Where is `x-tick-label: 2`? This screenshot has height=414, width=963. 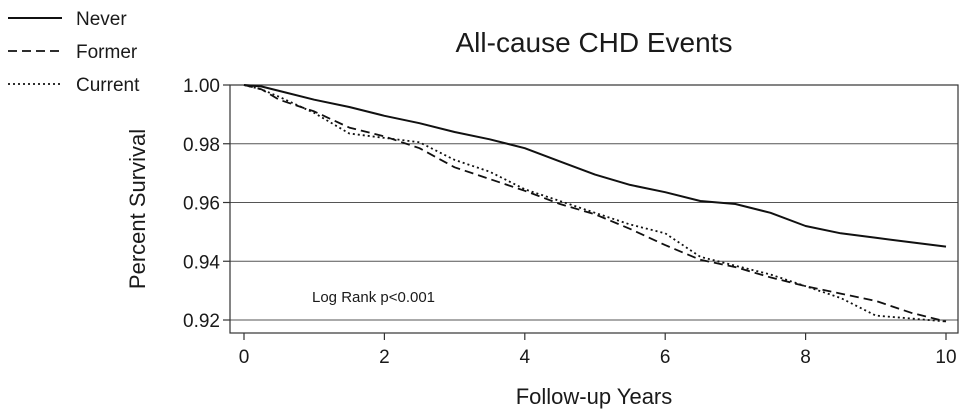 x-tick-label: 2 is located at coordinates (384, 357).